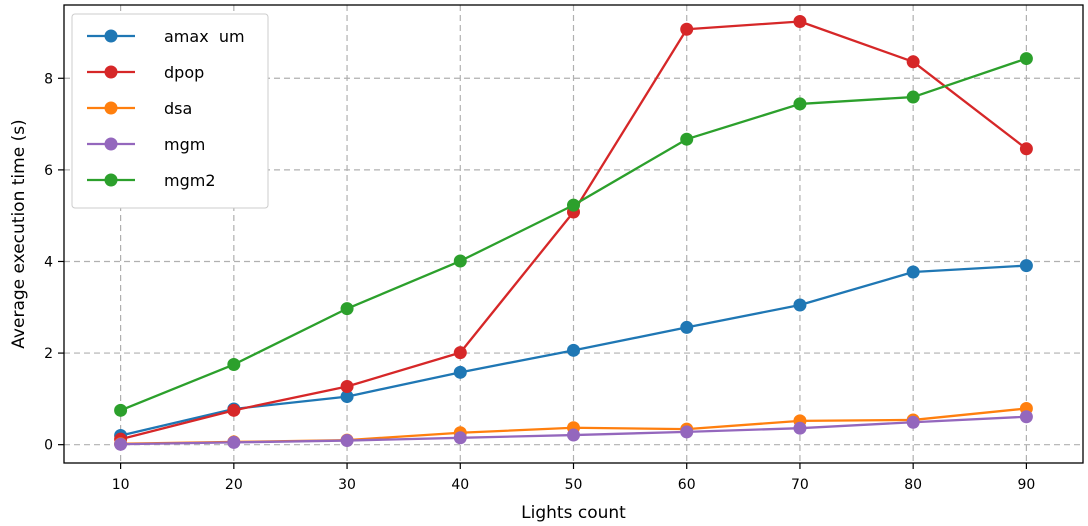 The width and height of the screenshot is (1088, 526). Describe the element at coordinates (48, 354) in the screenshot. I see `y-tick-label: 2` at that location.